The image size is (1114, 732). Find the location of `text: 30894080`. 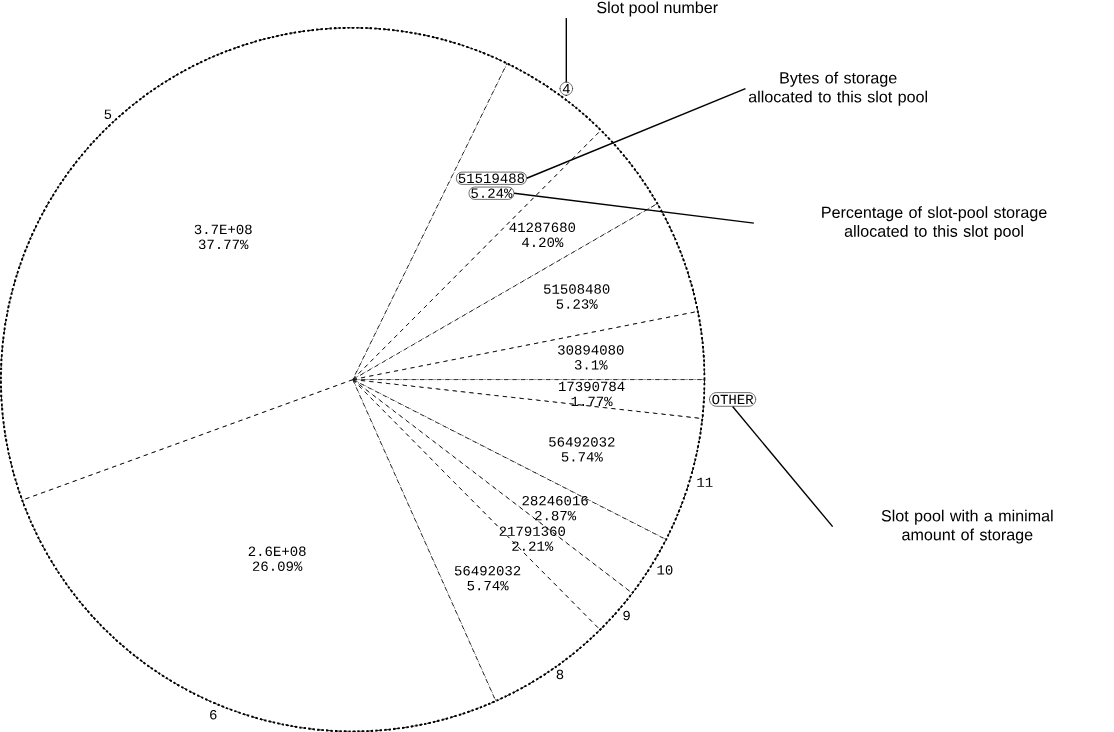

text: 30894080 is located at coordinates (591, 349).